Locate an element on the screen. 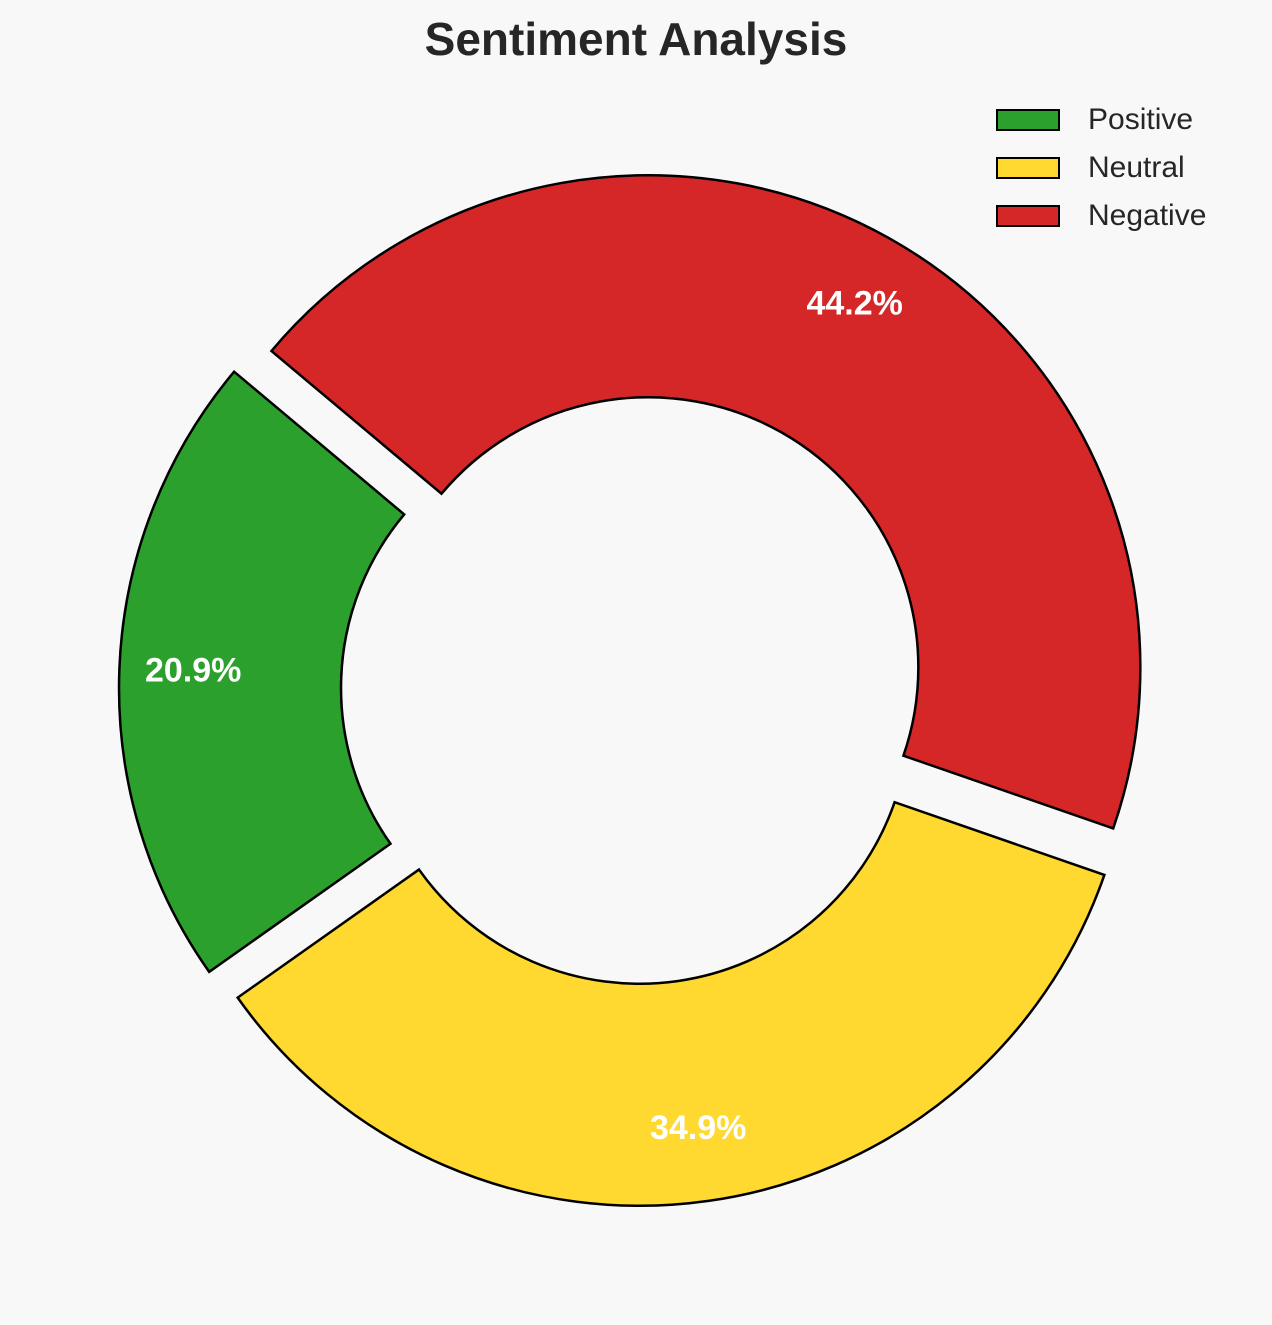 The height and width of the screenshot is (1325, 1272). wedge-positive is located at coordinates (261, 671).